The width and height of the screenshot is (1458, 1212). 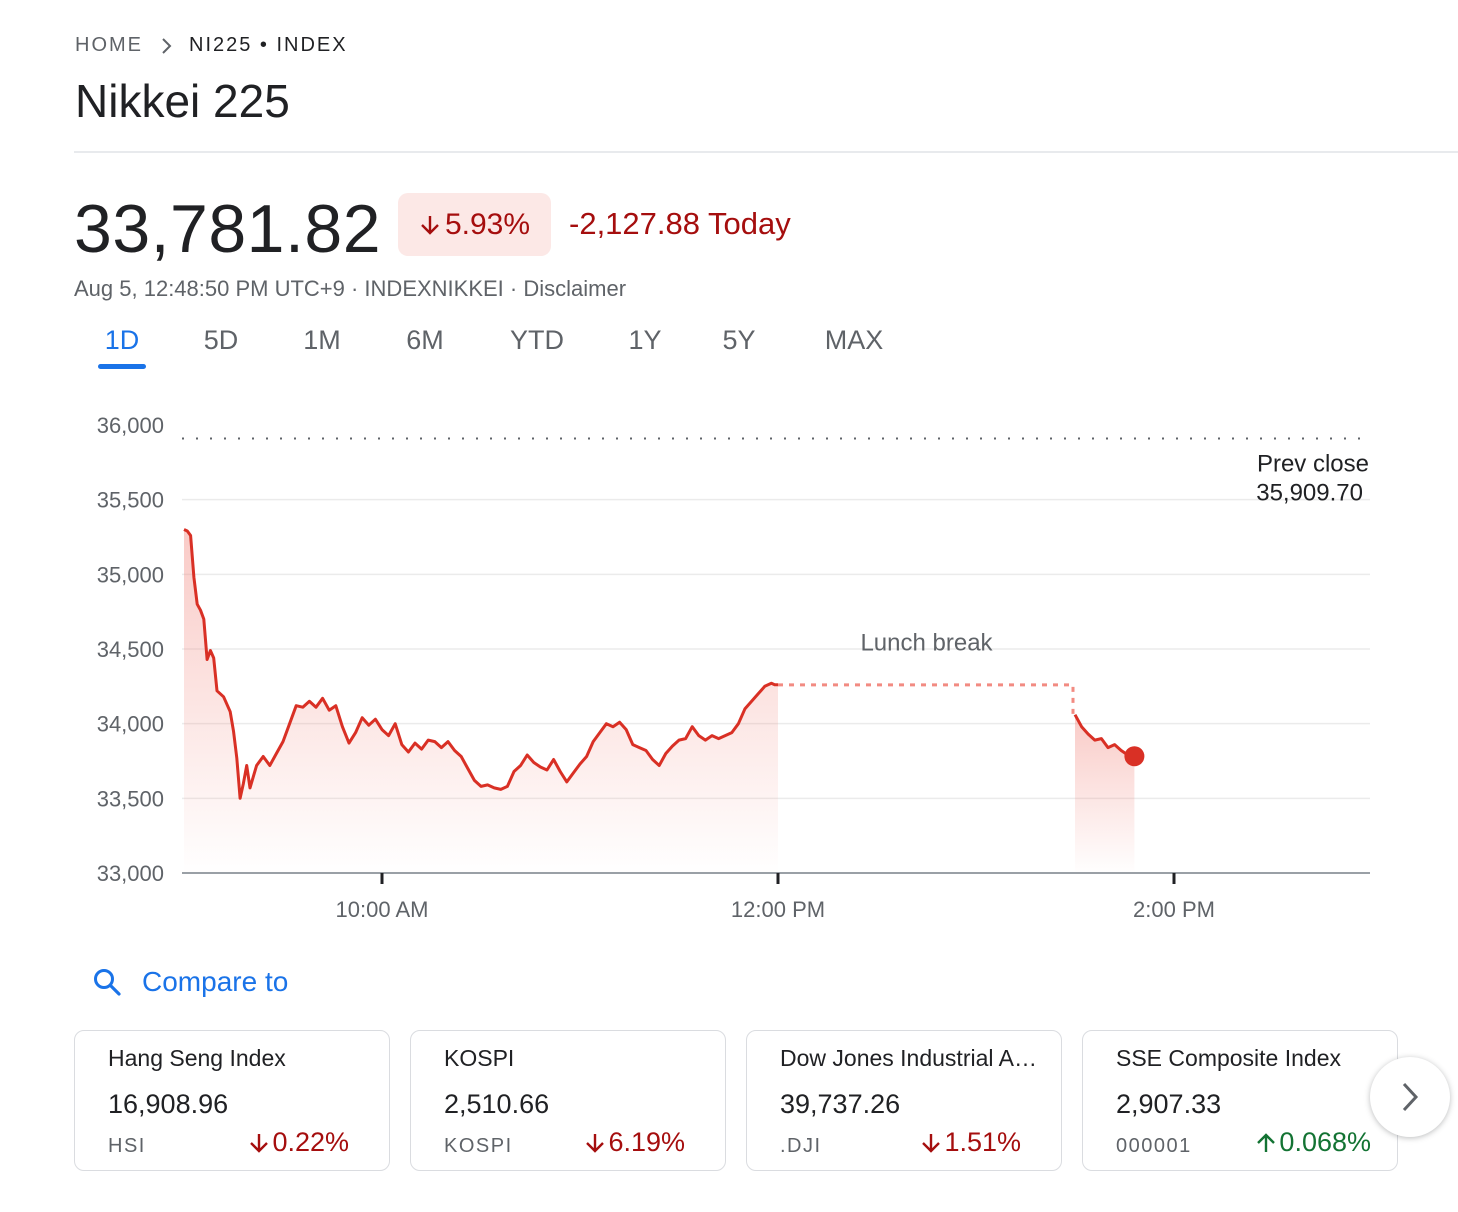 I want to click on tab-1y: 1Y, so click(x=645, y=340).